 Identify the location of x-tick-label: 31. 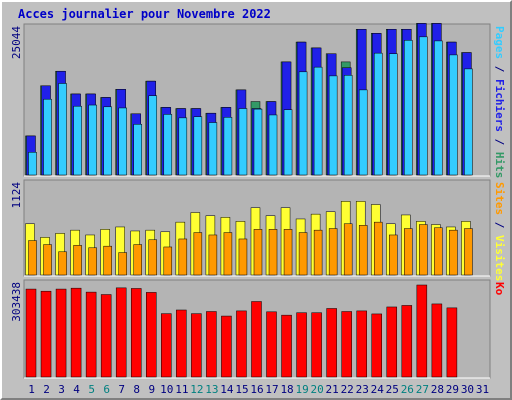
(482, 389).